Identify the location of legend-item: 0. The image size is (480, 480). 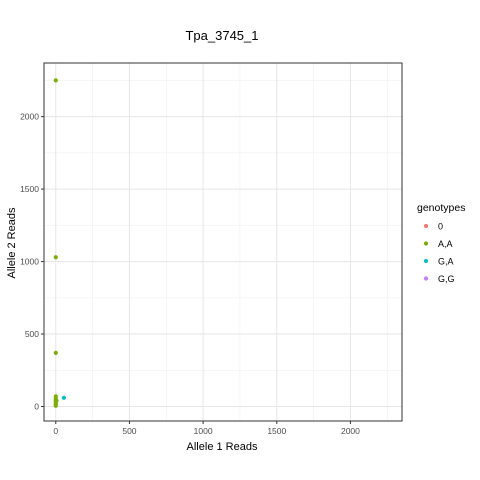
(433, 227).